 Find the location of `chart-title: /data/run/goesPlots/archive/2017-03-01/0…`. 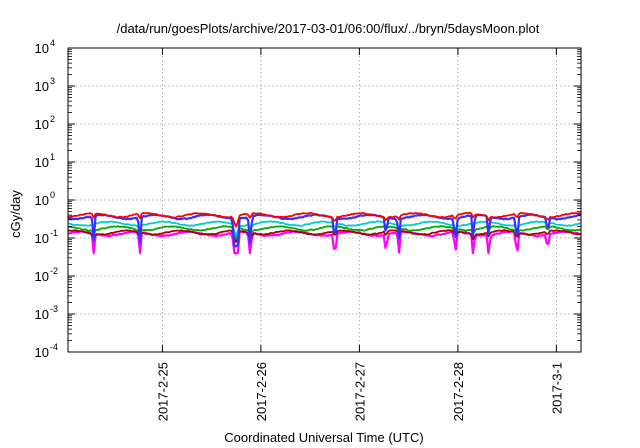

chart-title: /data/run/goesPlots/archive/2017-03-01/0… is located at coordinates (328, 28).